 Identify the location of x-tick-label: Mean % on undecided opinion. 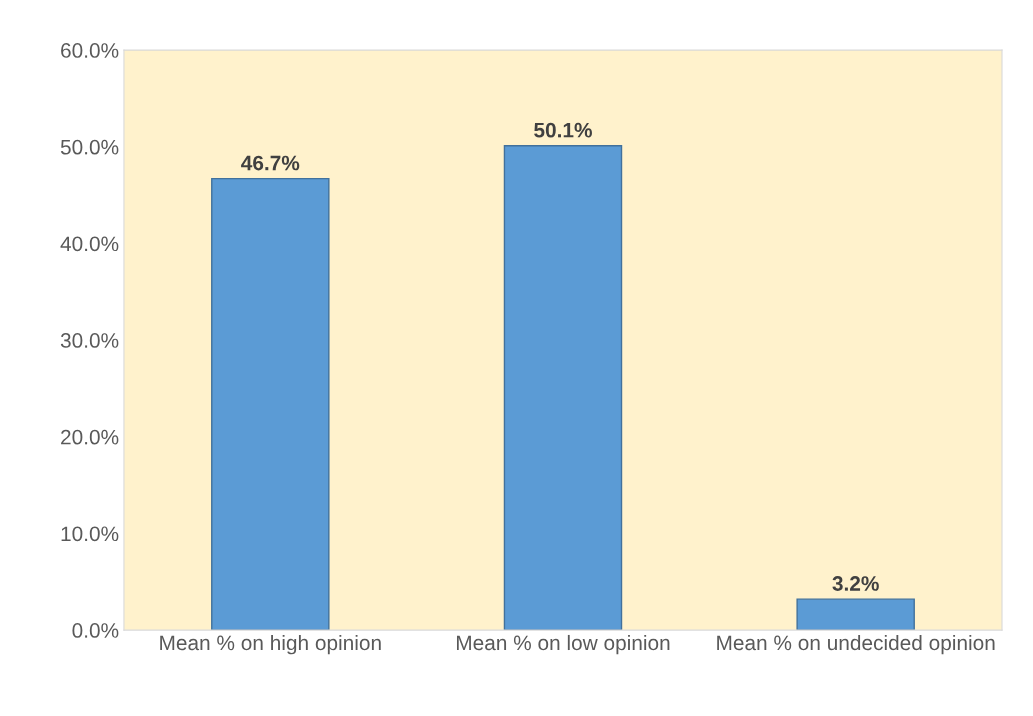
(856, 644).